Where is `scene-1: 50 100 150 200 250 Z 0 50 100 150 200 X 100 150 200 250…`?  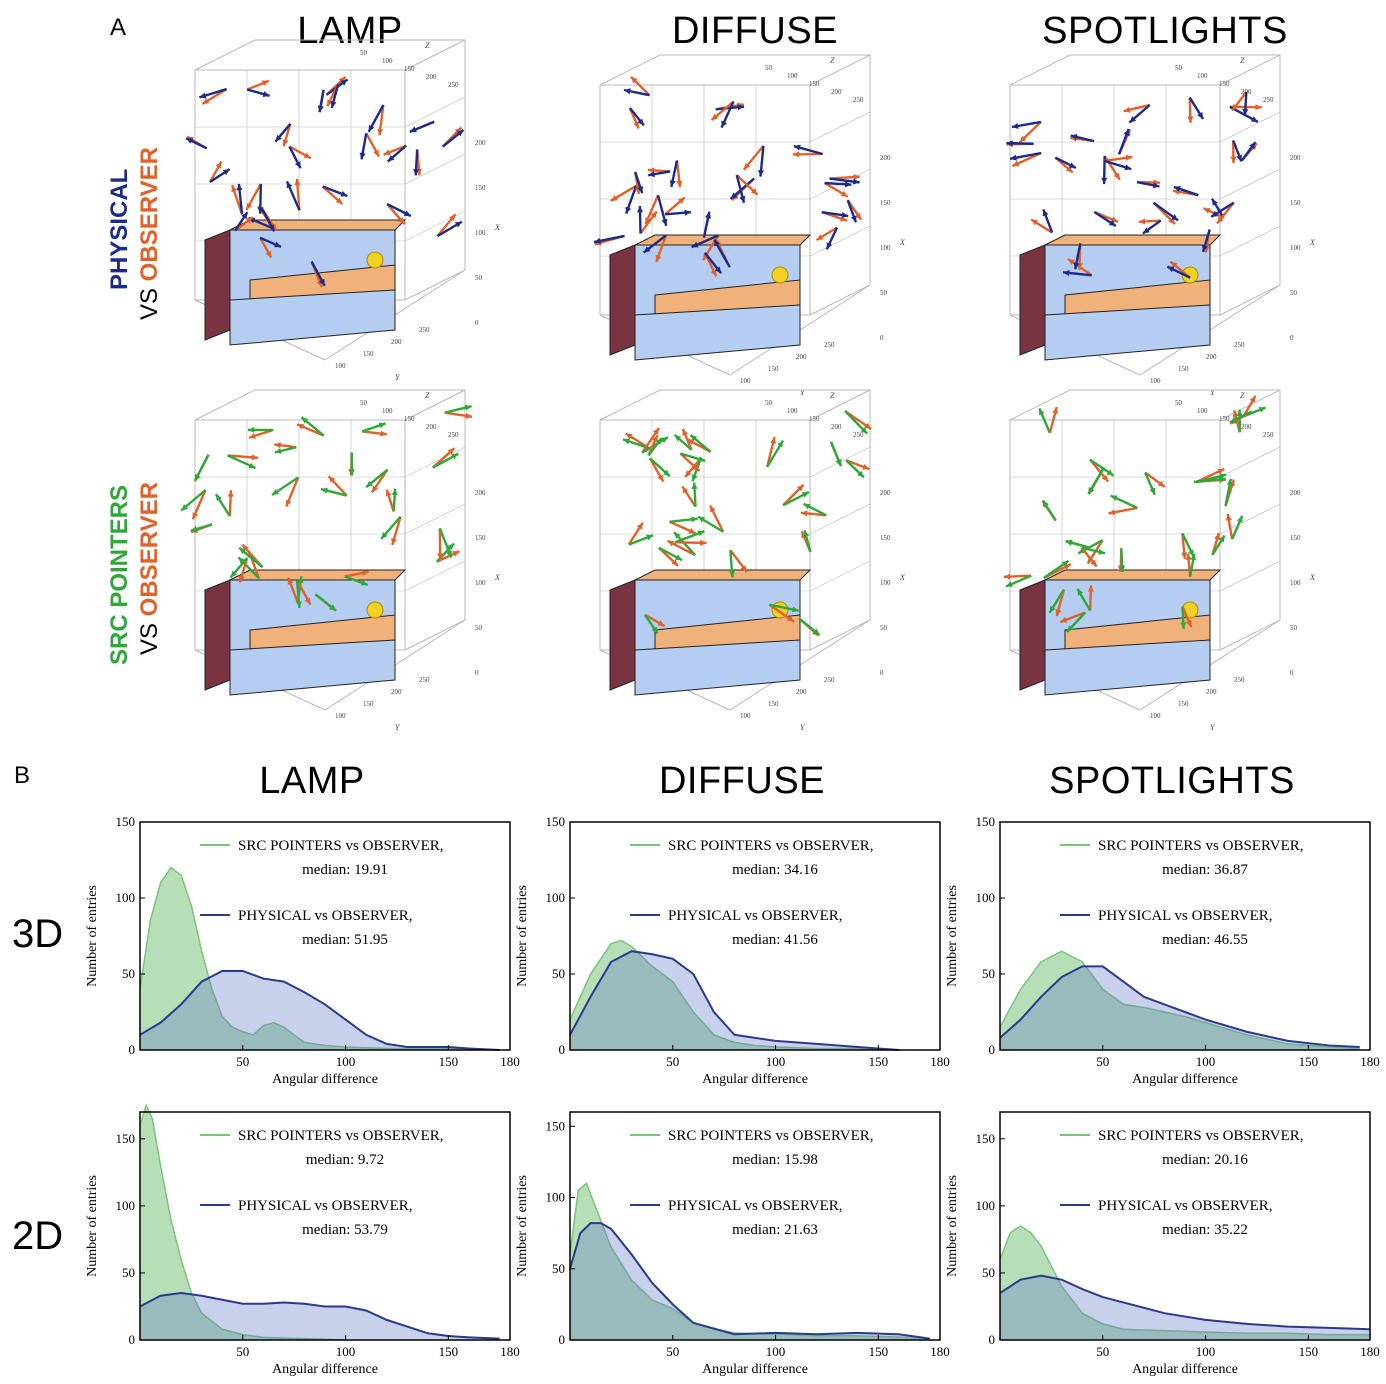 scene-1: 50 100 150 200 250 Z 0 50 100 150 200 X 100 150 200 250… is located at coordinates (749, 225).